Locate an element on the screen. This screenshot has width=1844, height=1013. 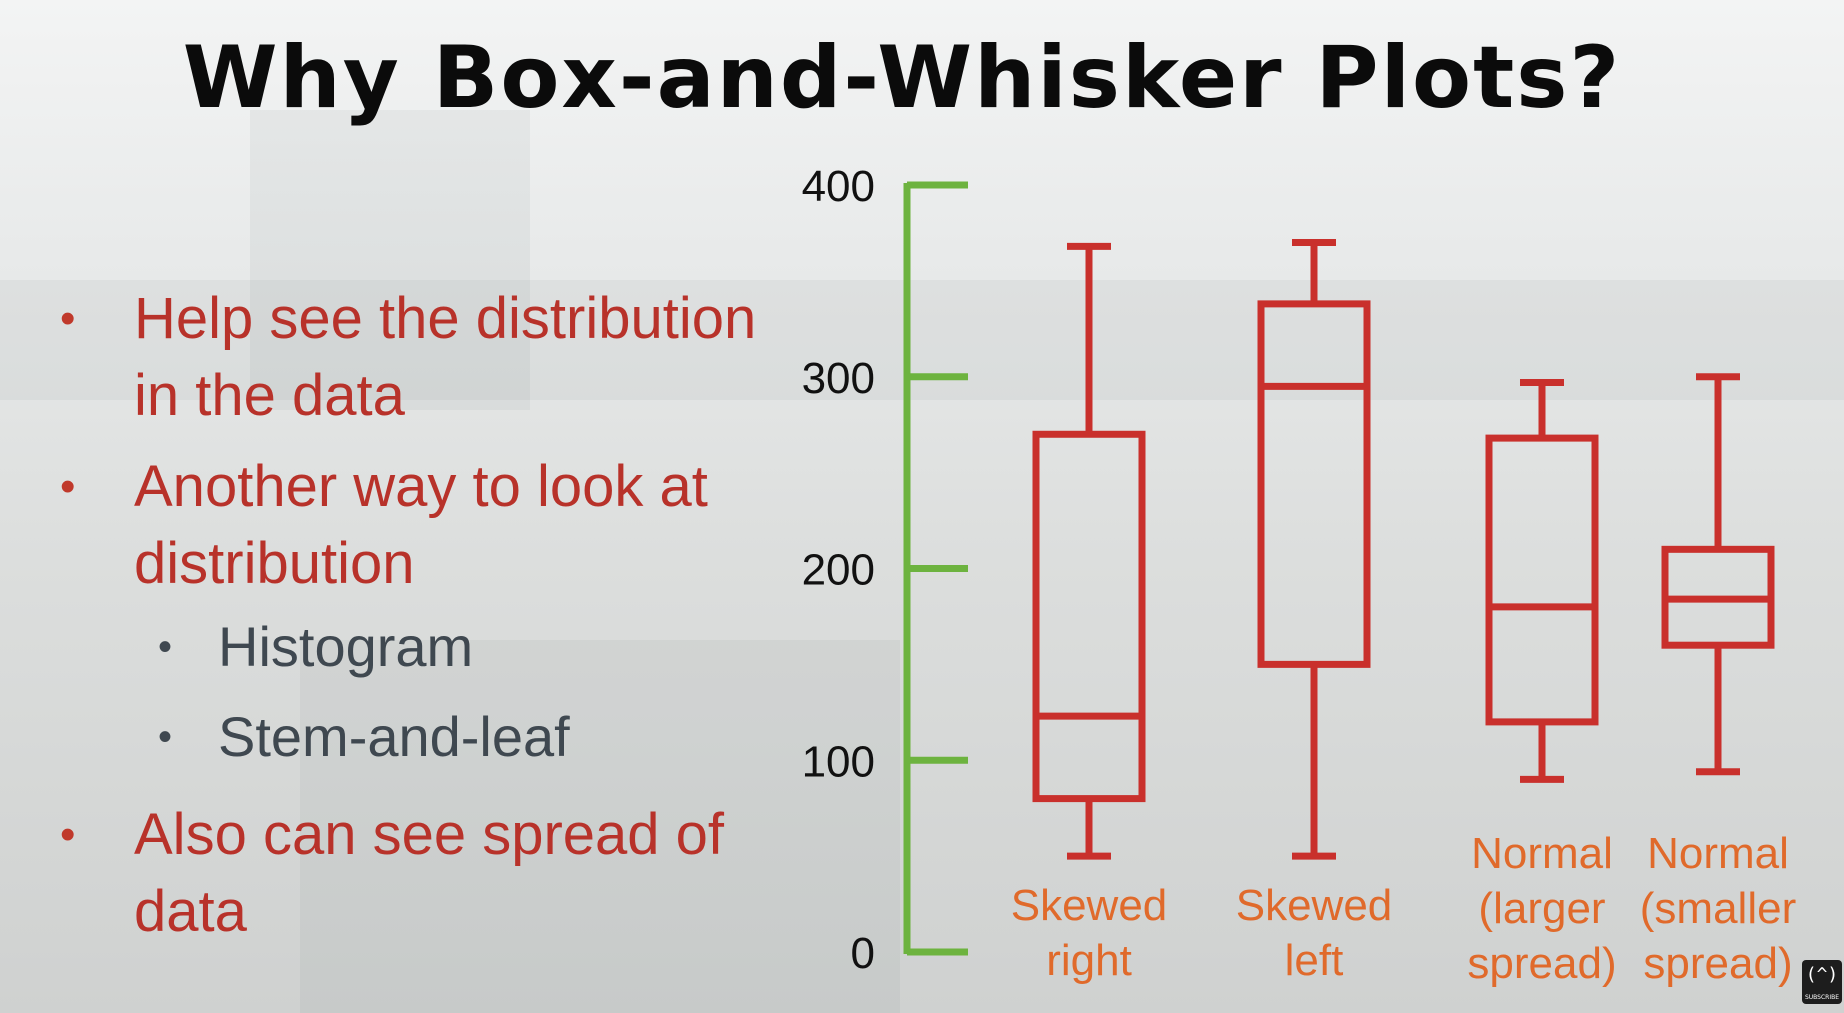
bullet-line: Help see the distribution is located at coordinates (445, 318).